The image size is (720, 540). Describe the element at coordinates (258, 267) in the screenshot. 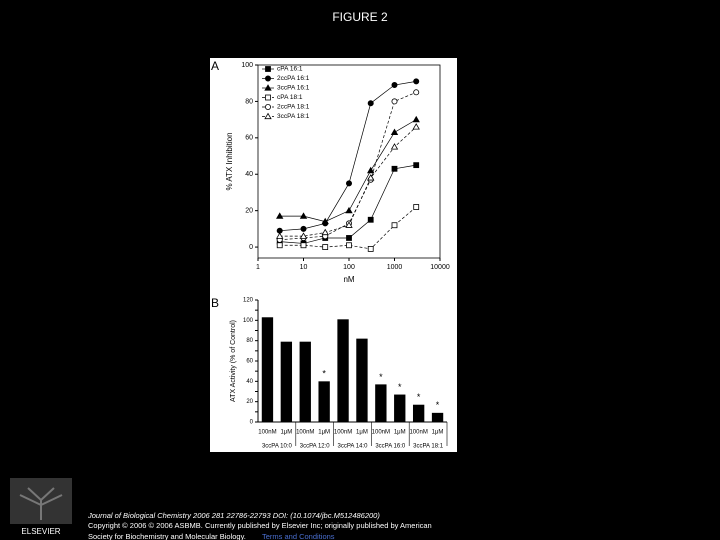

I see `x-tick-label: 1` at that location.